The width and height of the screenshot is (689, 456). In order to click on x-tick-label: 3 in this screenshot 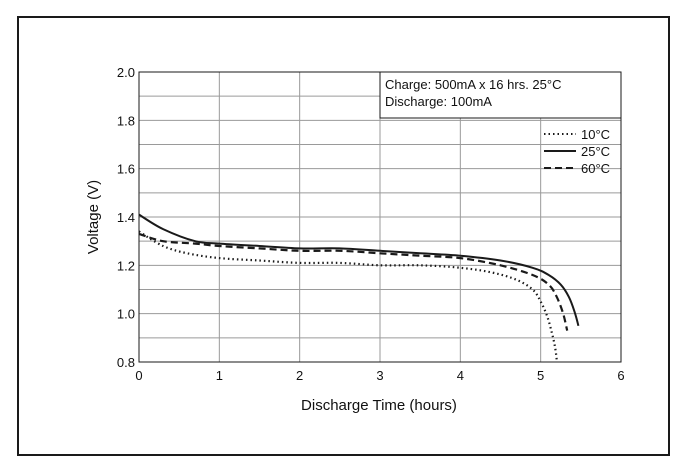, I will do `click(379, 375)`.